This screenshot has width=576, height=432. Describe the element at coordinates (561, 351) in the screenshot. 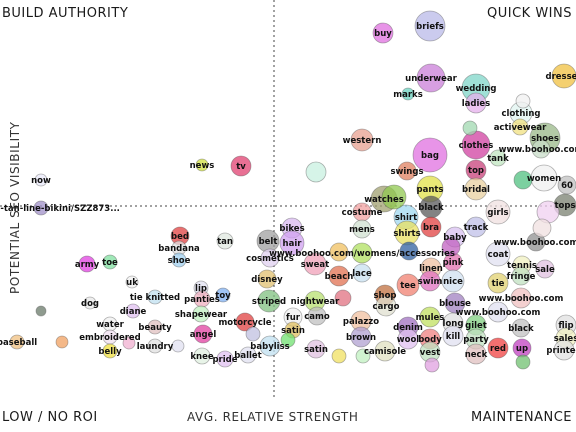

I see `bubble-label: printed` at that location.